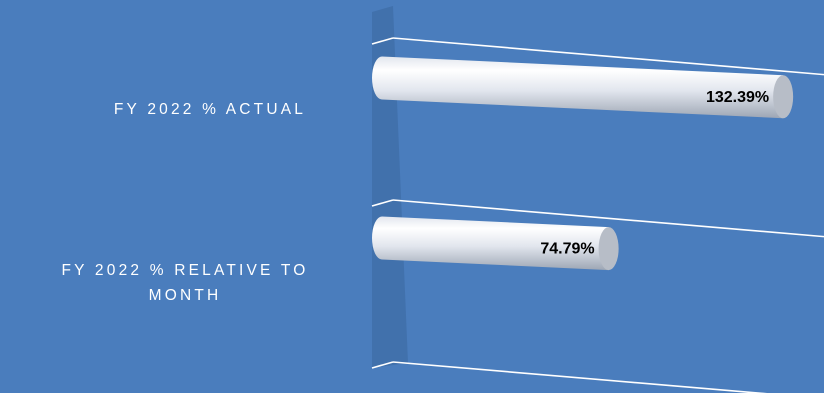 This screenshot has height=393, width=824. Describe the element at coordinates (185, 270) in the screenshot. I see `category-label-line: FY 2022 % RELATIVE TO` at that location.